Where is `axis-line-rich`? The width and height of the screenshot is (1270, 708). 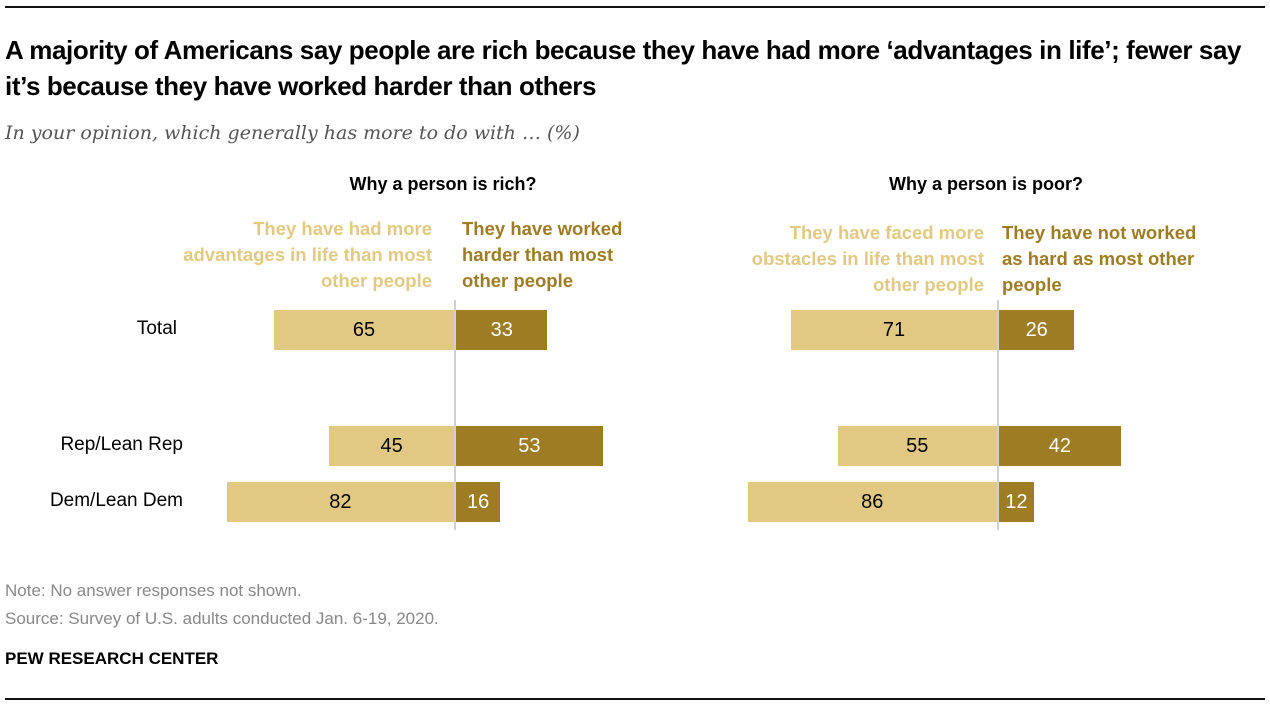
axis-line-rich is located at coordinates (455, 415).